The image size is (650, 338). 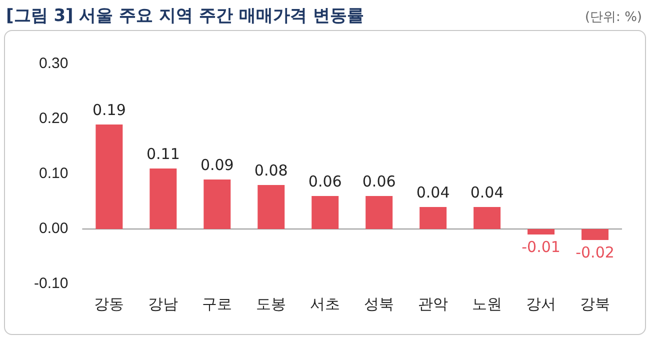 I want to click on x-tick-label: 강서, so click(x=541, y=305).